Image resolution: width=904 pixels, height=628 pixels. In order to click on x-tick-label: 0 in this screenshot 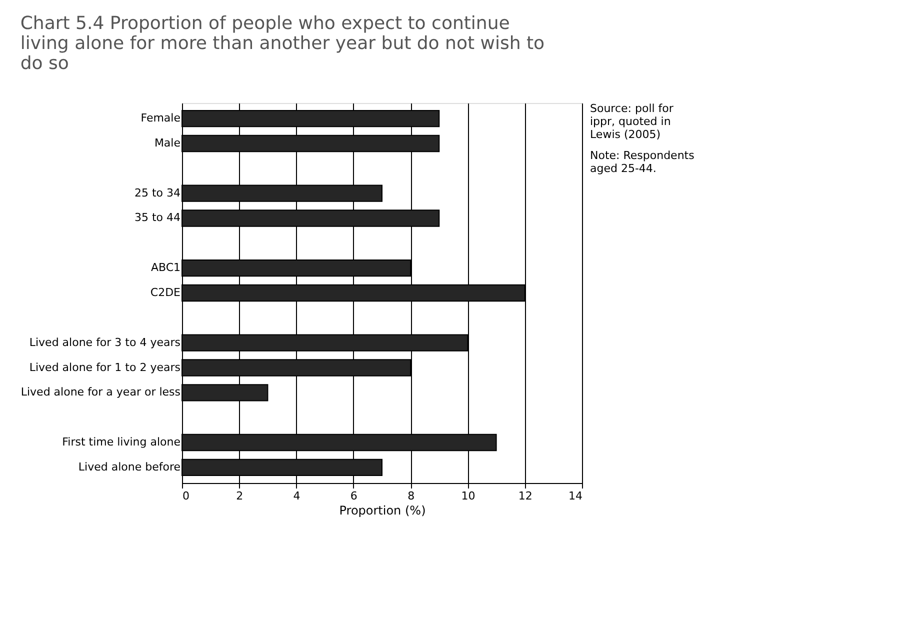, I will do `click(186, 496)`.